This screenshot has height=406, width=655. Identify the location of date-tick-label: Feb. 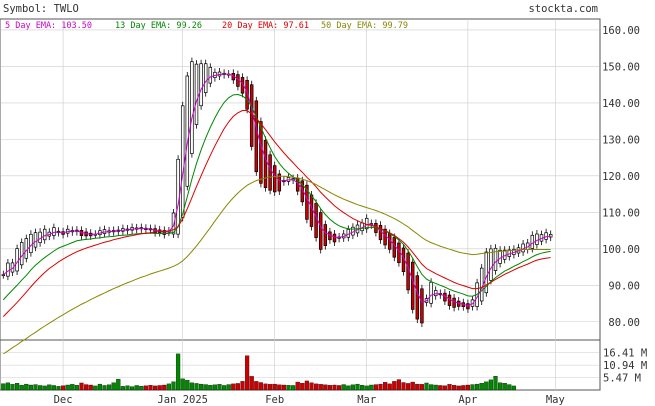
(274, 400).